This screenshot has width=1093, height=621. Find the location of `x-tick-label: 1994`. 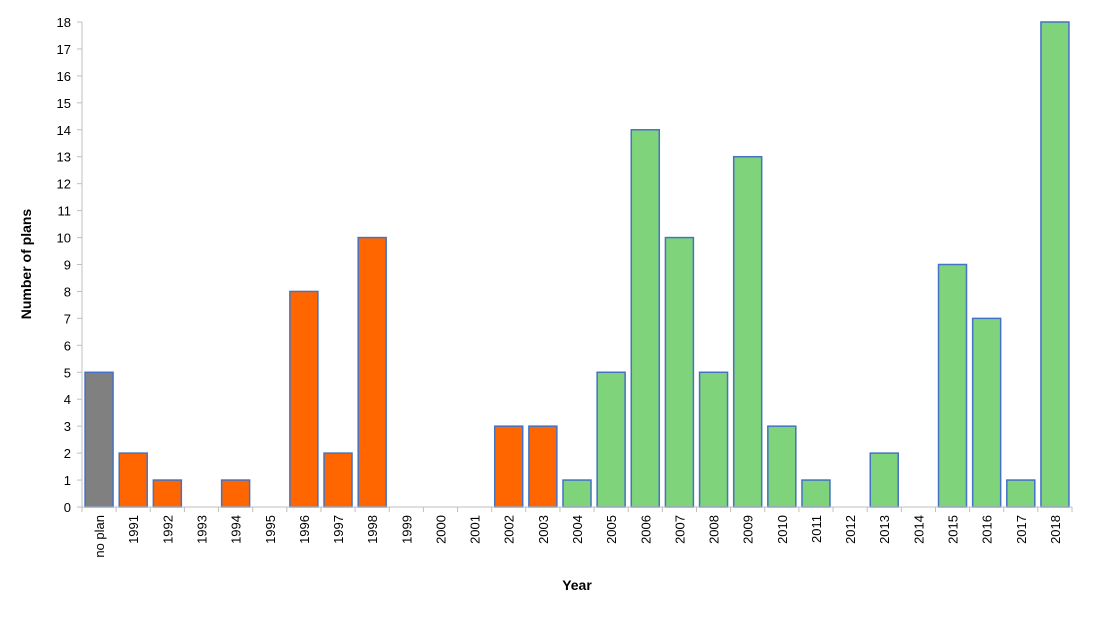

x-tick-label: 1994 is located at coordinates (236, 529).